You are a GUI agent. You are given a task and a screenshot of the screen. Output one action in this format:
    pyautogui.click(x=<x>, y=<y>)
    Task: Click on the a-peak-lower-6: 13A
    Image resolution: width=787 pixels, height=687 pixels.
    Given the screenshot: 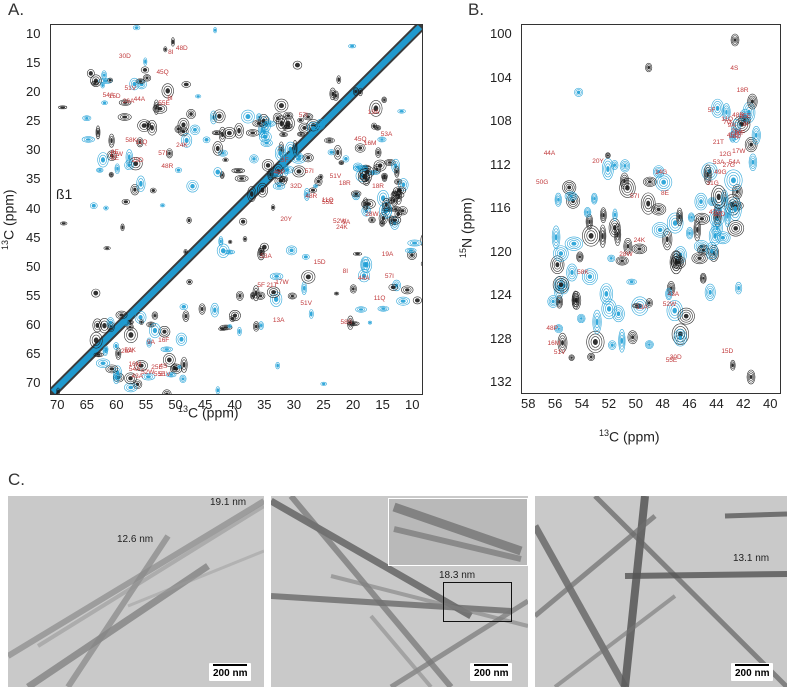 What is the action you would take?
    pyautogui.click(x=278, y=320)
    